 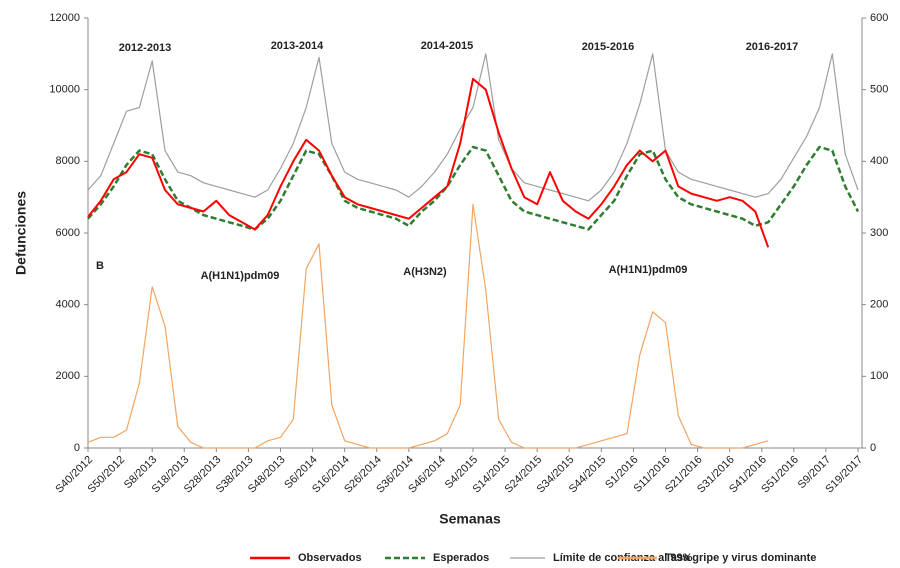 What do you see at coordinates (879, 376) in the screenshot?
I see `y2-tick-label: 100` at bounding box center [879, 376].